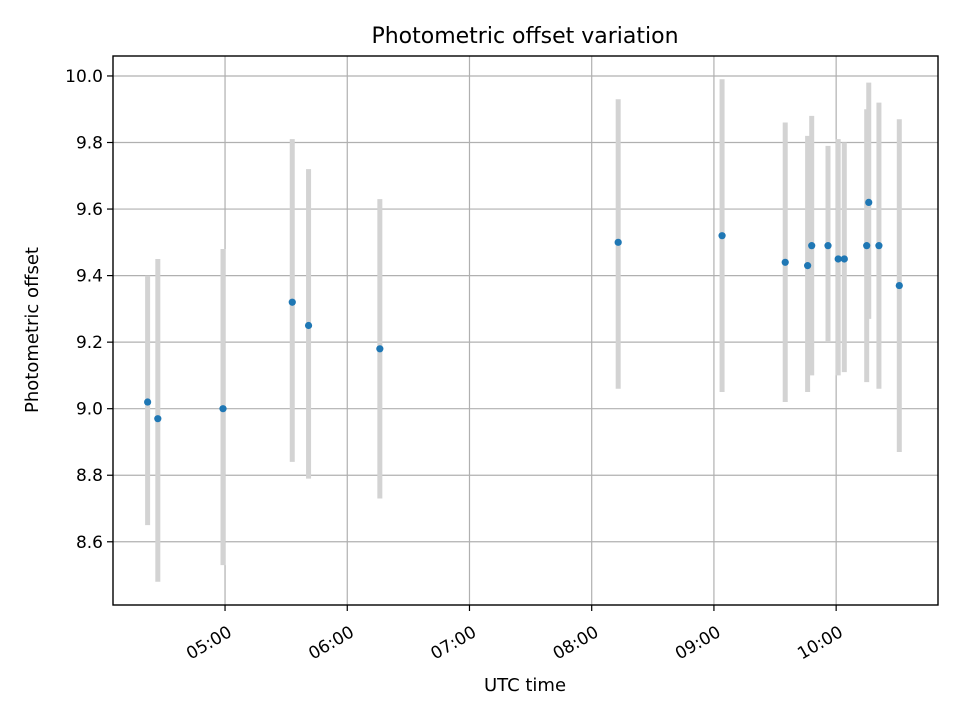  I want to click on y-tick-label: 8.8, so click(89, 476).